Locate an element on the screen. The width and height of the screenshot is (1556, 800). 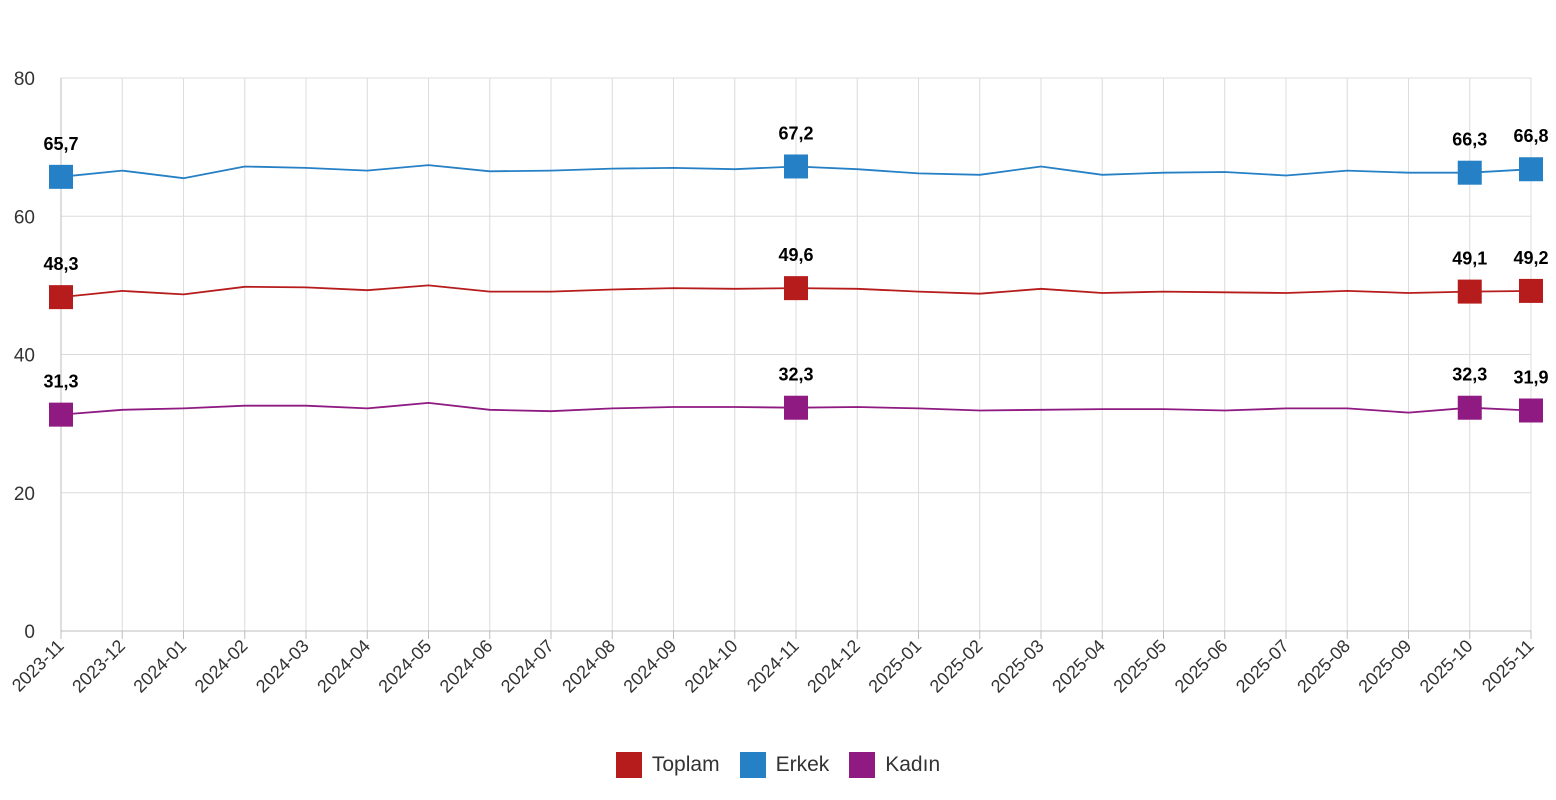
data-label-erkek: 65,7 is located at coordinates (60, 144).